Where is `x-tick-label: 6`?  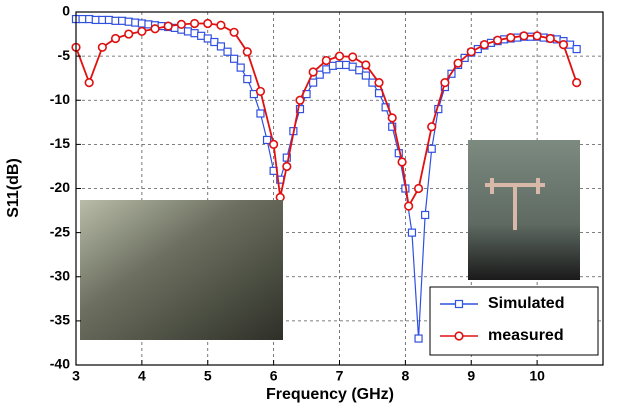
x-tick-label: 6 is located at coordinates (274, 376).